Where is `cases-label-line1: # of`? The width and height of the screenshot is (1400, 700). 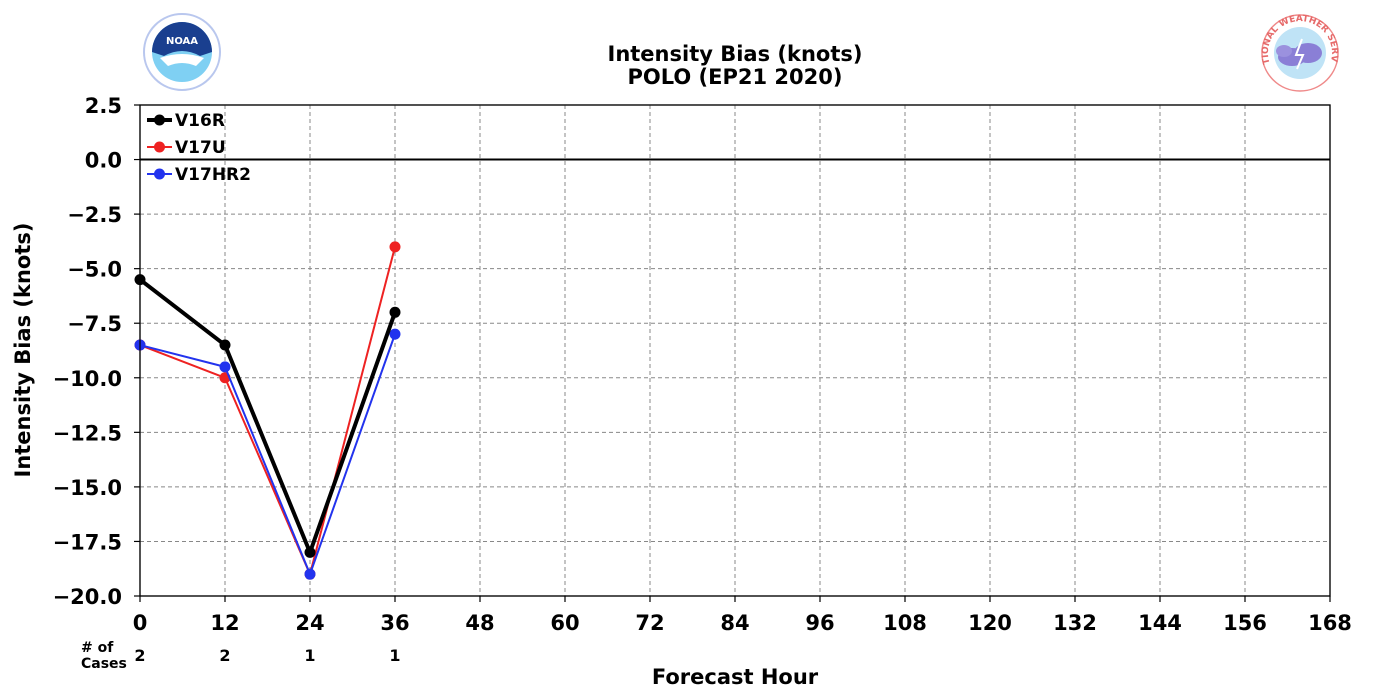
cases-label-line1: # of is located at coordinates (97, 648).